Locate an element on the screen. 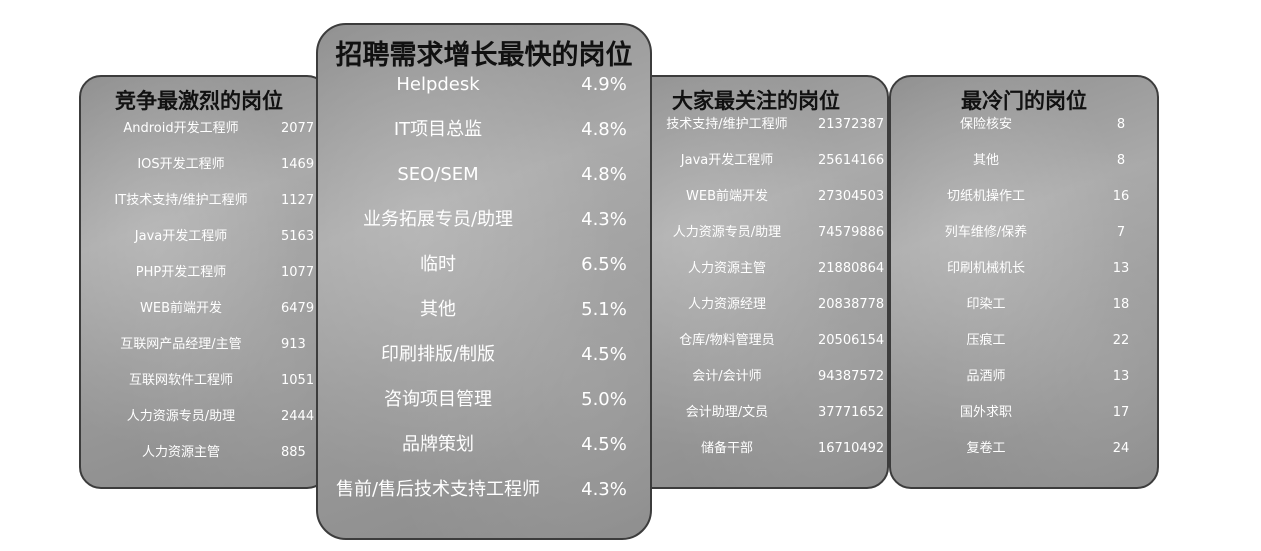 The height and width of the screenshot is (551, 1261). list-item: 压痕工 22 is located at coordinates (1024, 341).